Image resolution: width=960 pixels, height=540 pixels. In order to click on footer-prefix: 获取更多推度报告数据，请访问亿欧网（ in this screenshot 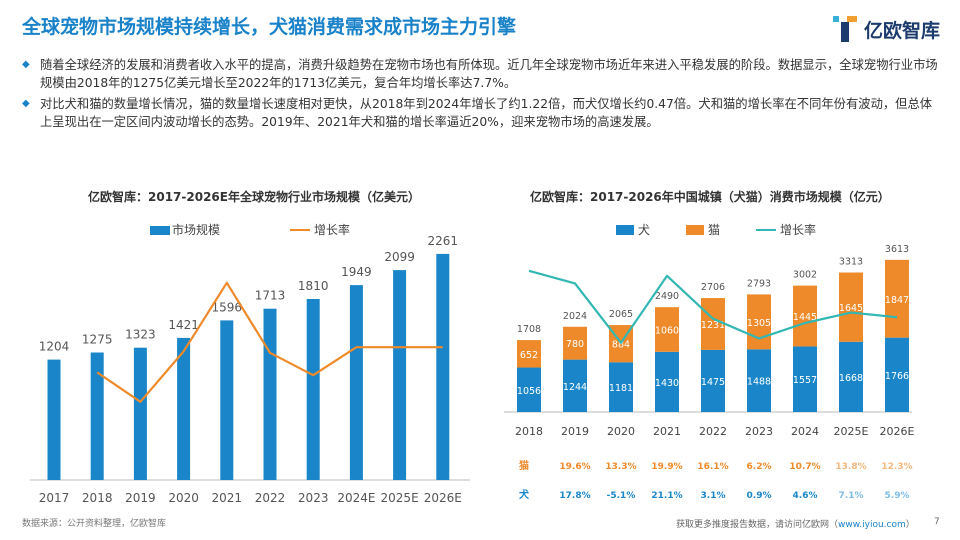, I will do `click(757, 525)`.